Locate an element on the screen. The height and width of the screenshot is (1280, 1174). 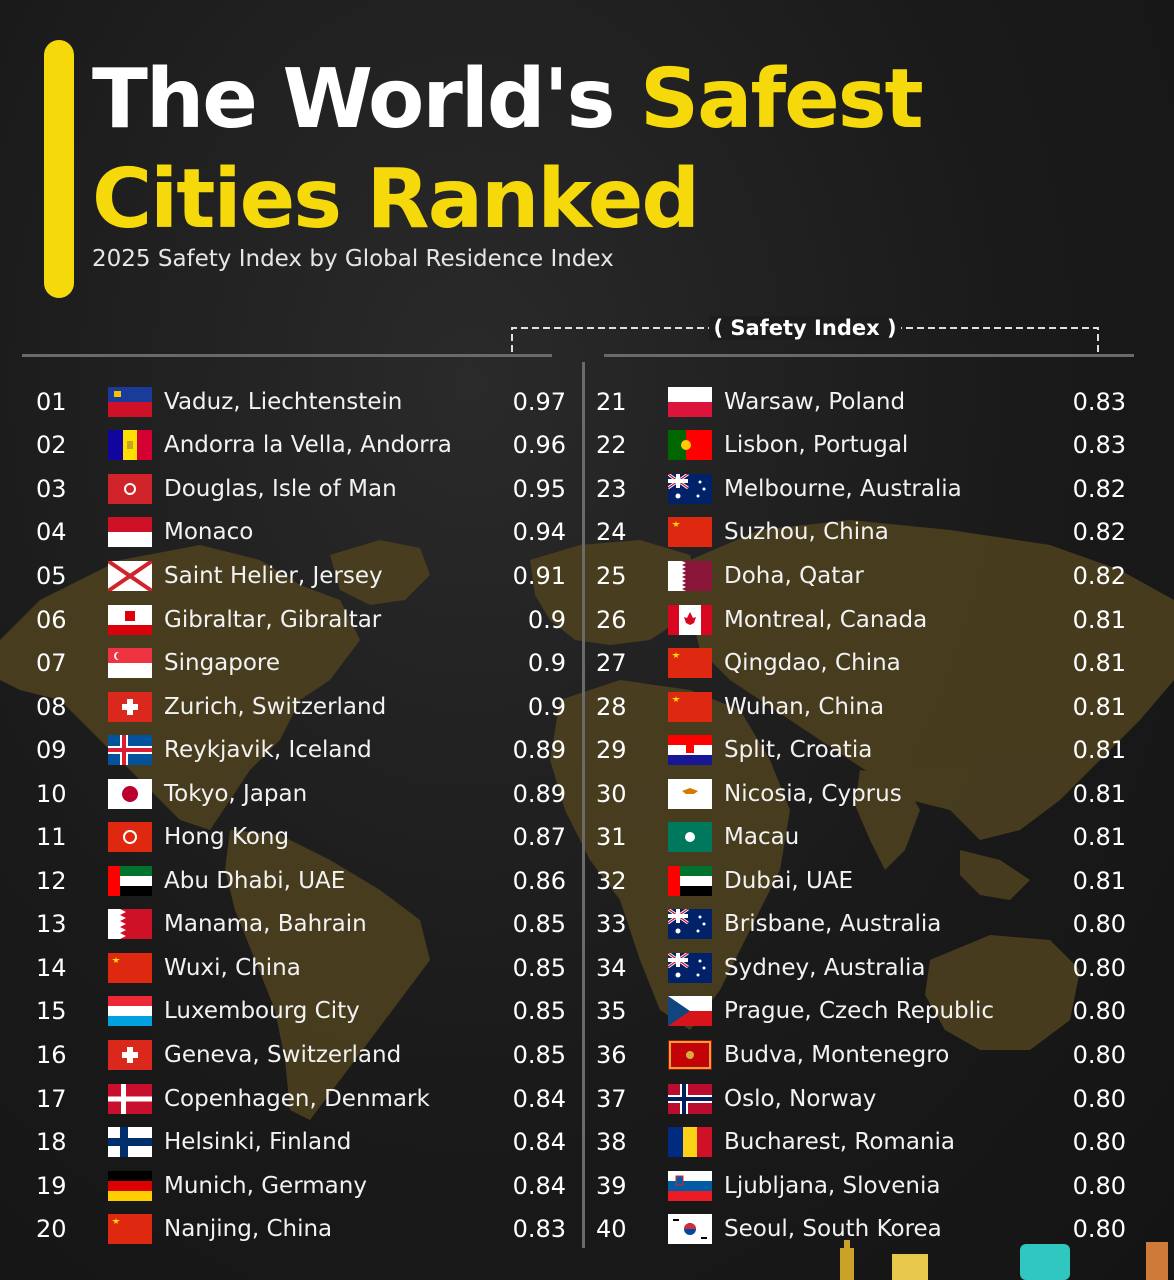
rank-number: 36 is located at coordinates (611, 1054).